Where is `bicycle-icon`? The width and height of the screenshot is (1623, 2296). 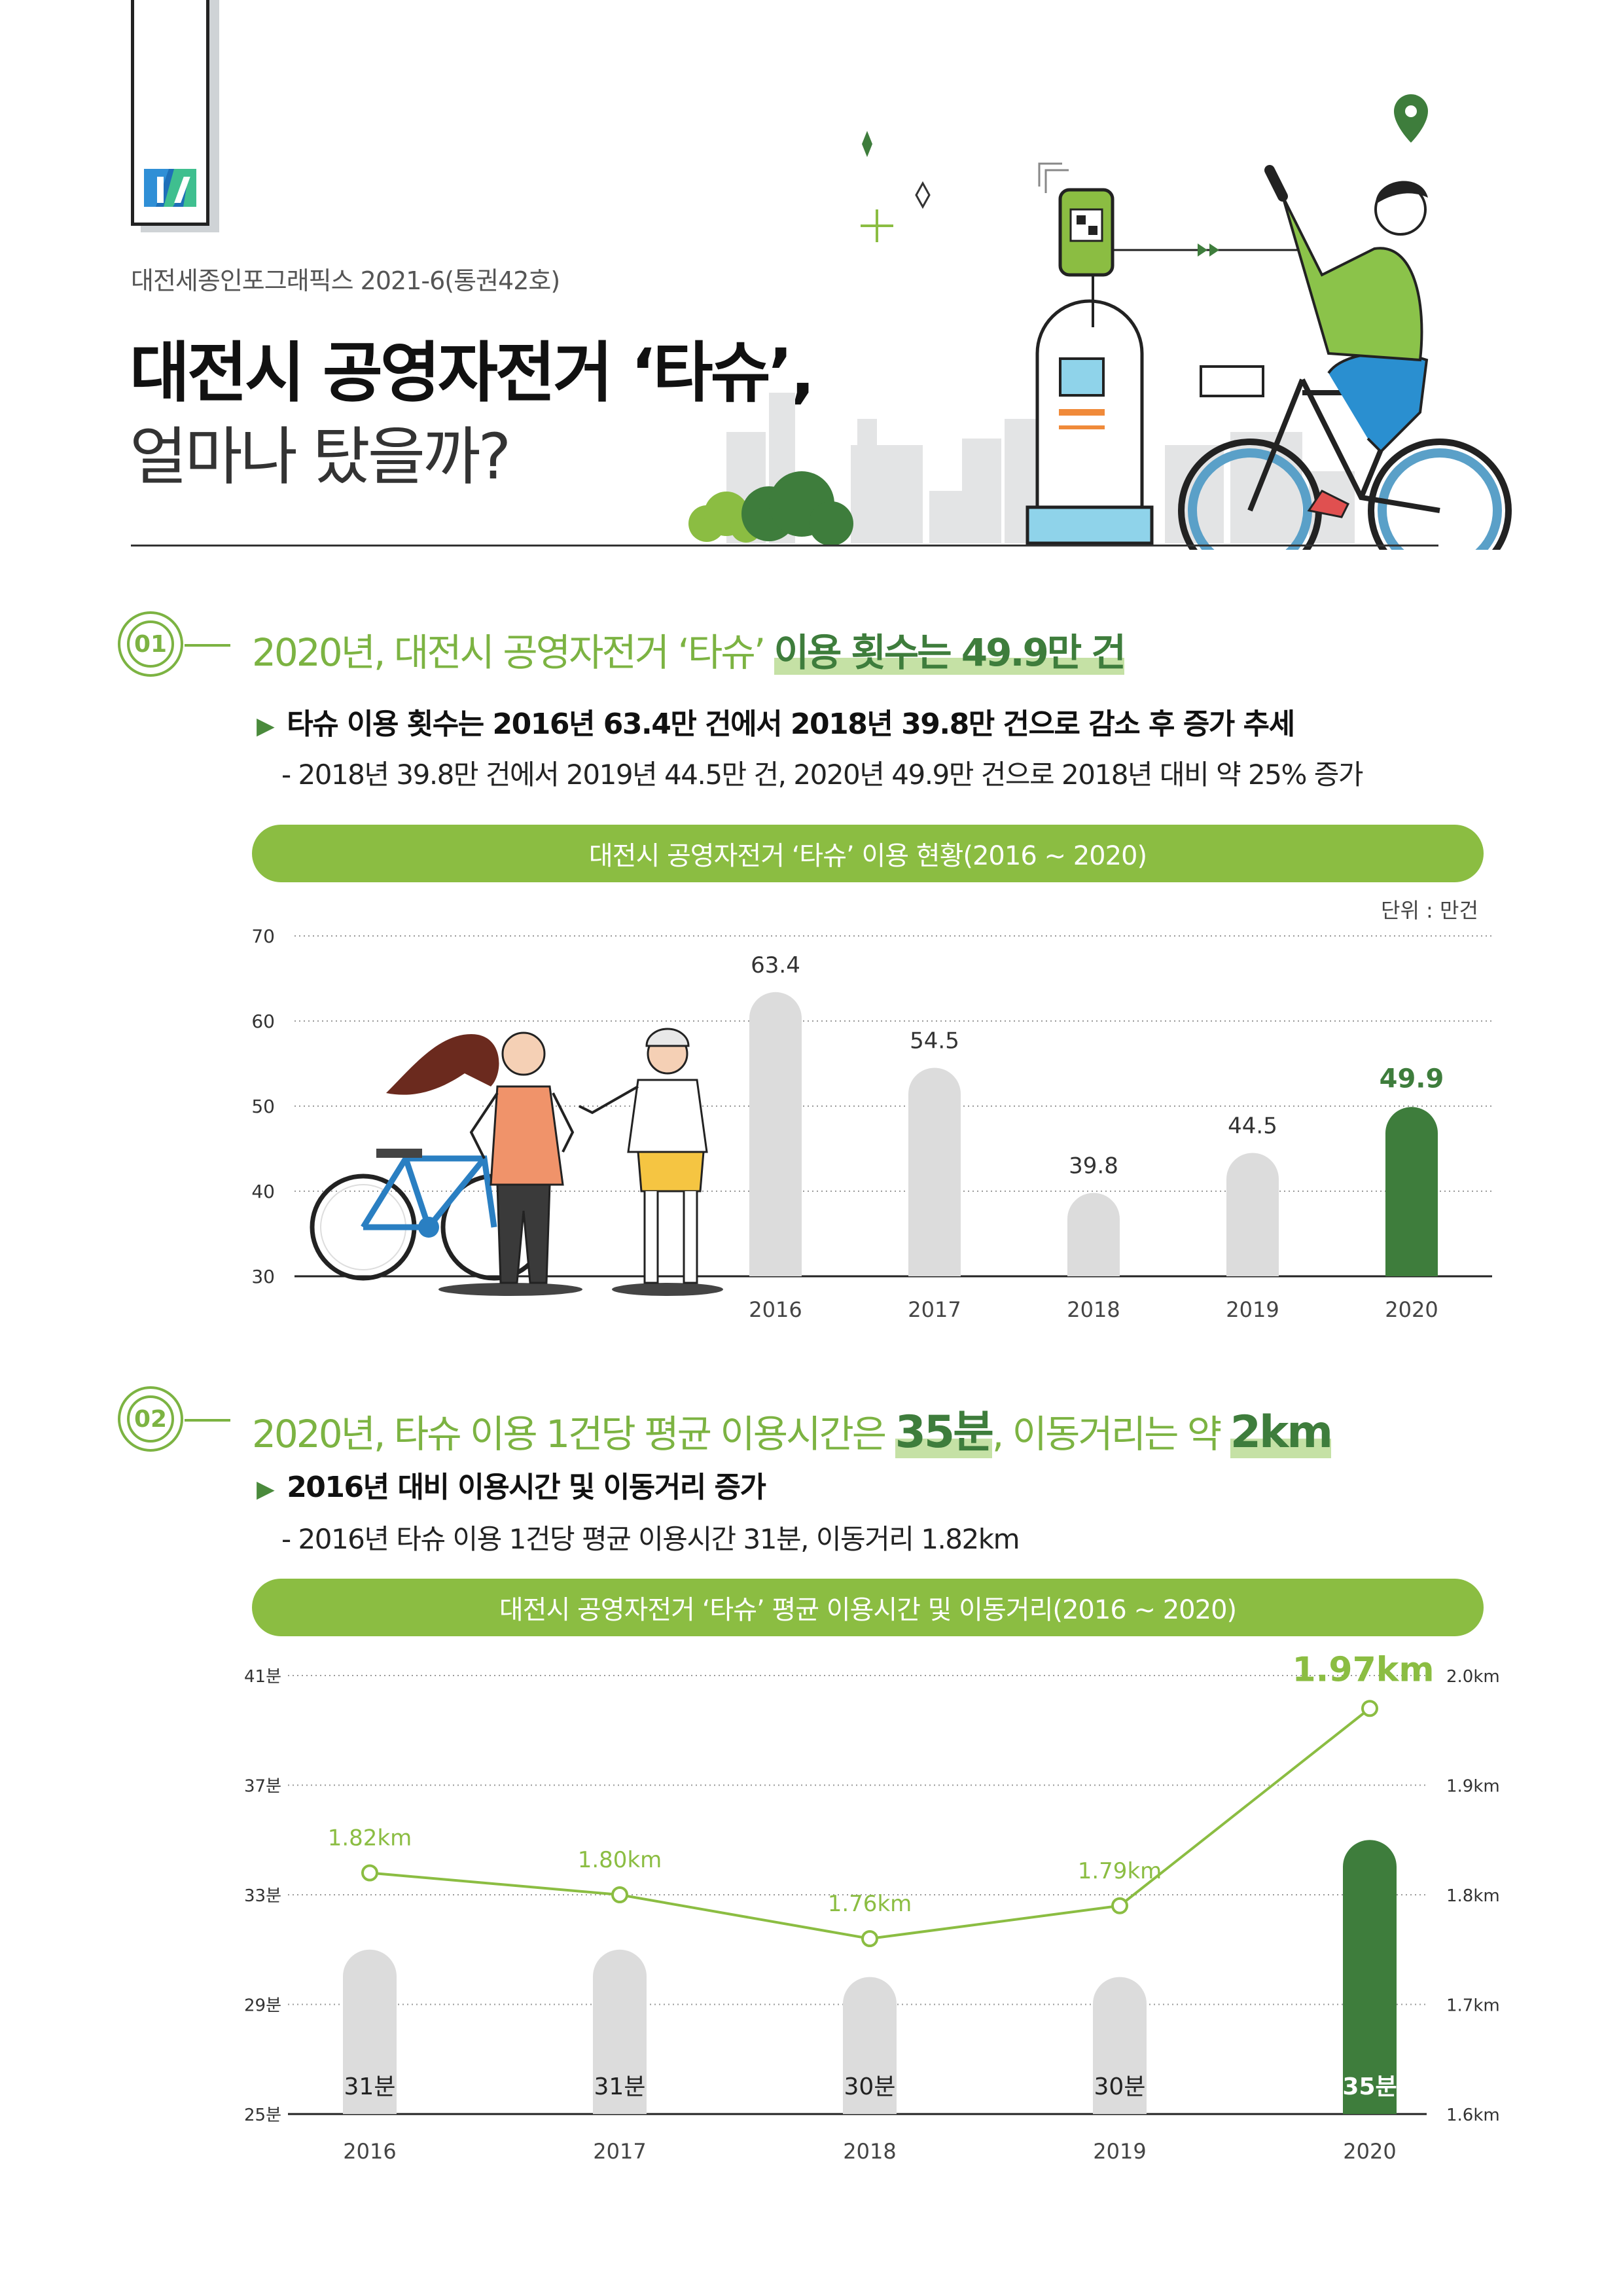
bicycle-icon is located at coordinates (429, 1215).